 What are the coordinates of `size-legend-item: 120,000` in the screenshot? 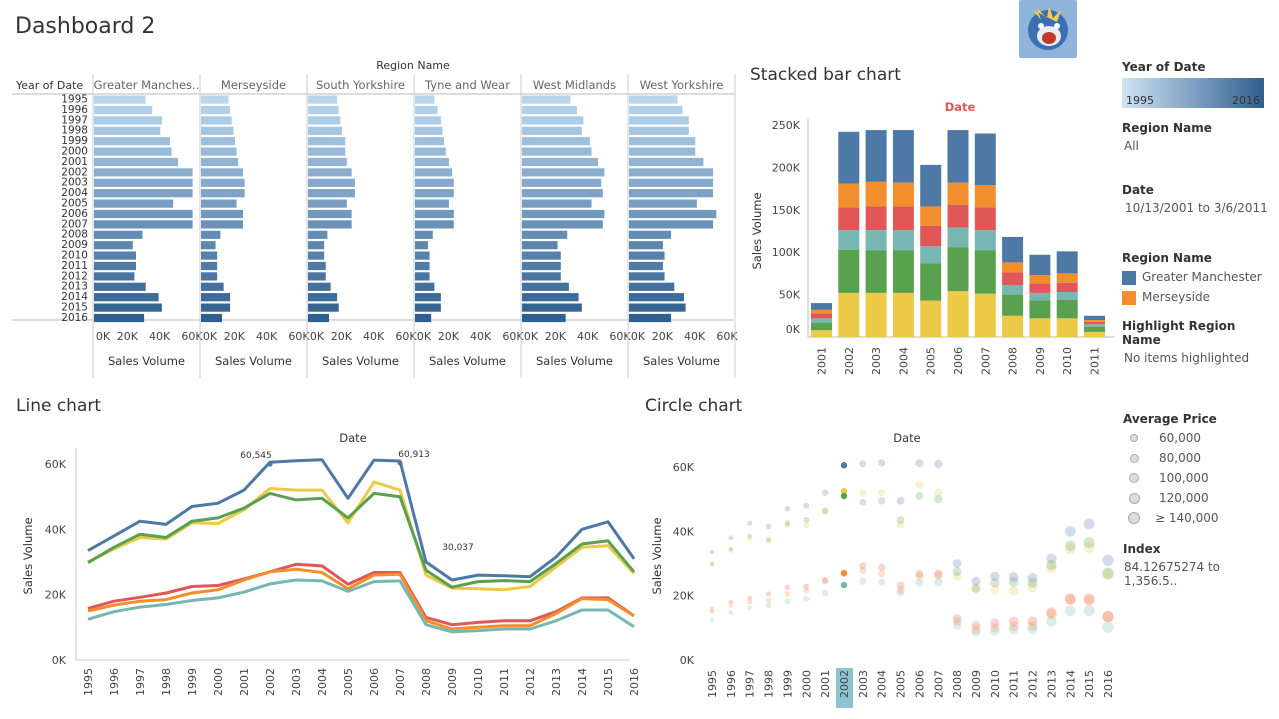 It's located at (1198, 498).